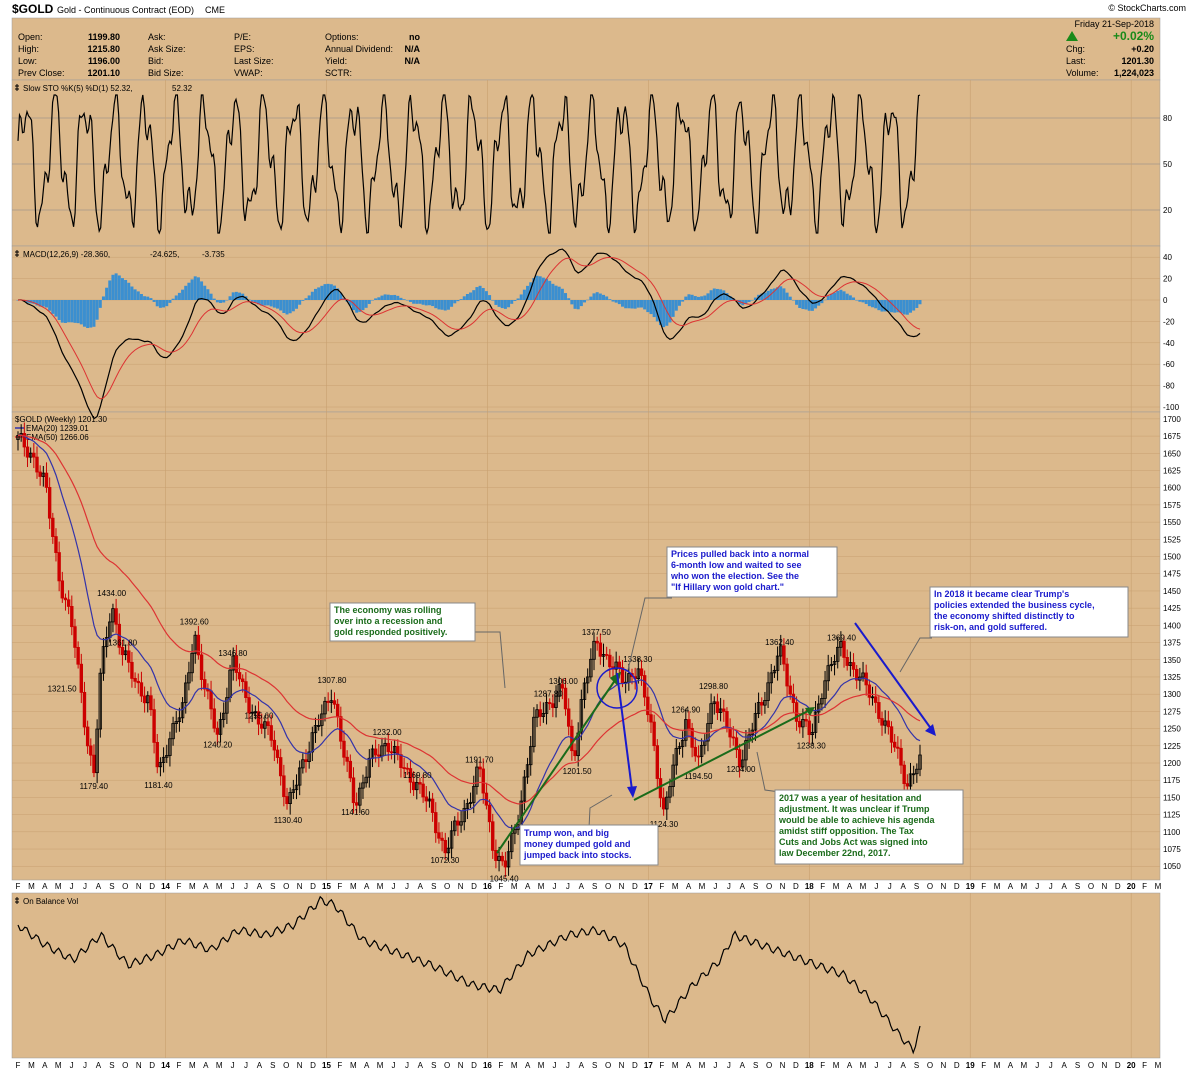  I want to click on macd-signal-text: -24.625,, so click(164, 254).